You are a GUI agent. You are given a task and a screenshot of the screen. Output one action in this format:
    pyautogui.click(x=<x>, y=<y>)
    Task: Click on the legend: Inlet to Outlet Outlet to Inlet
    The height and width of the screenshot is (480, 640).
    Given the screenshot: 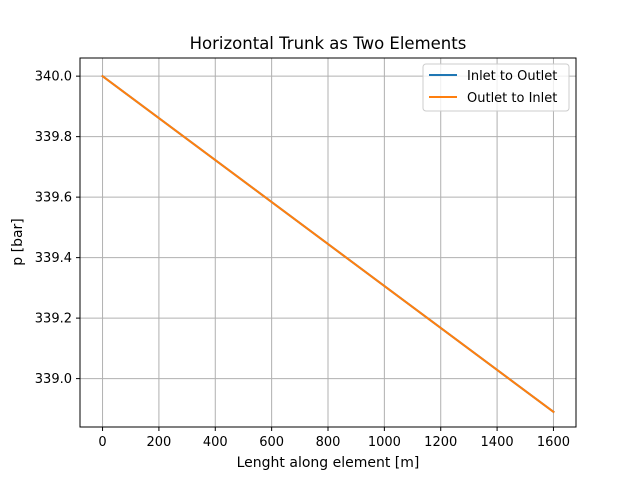 What is the action you would take?
    pyautogui.click(x=496, y=87)
    